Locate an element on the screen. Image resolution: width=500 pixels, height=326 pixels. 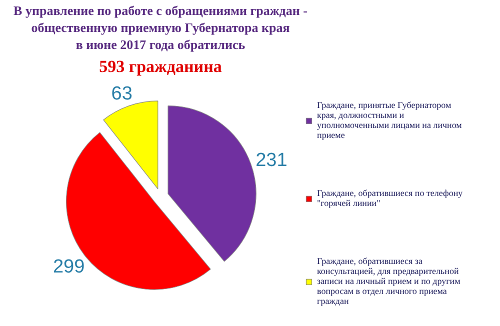
legend-label: Граждане, принятые Губернатором края, должностными и уполномоченными лицами на личном приеме is located at coordinates (389, 120).